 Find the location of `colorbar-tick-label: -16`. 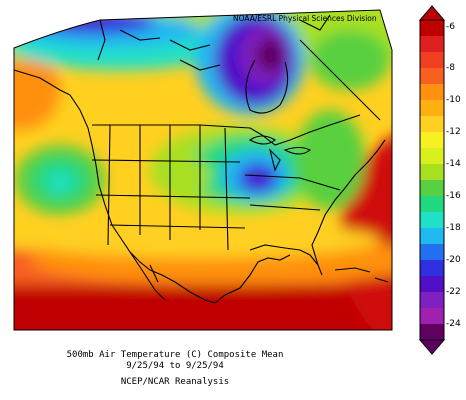

colorbar-tick-label: -16 is located at coordinates (453, 196).